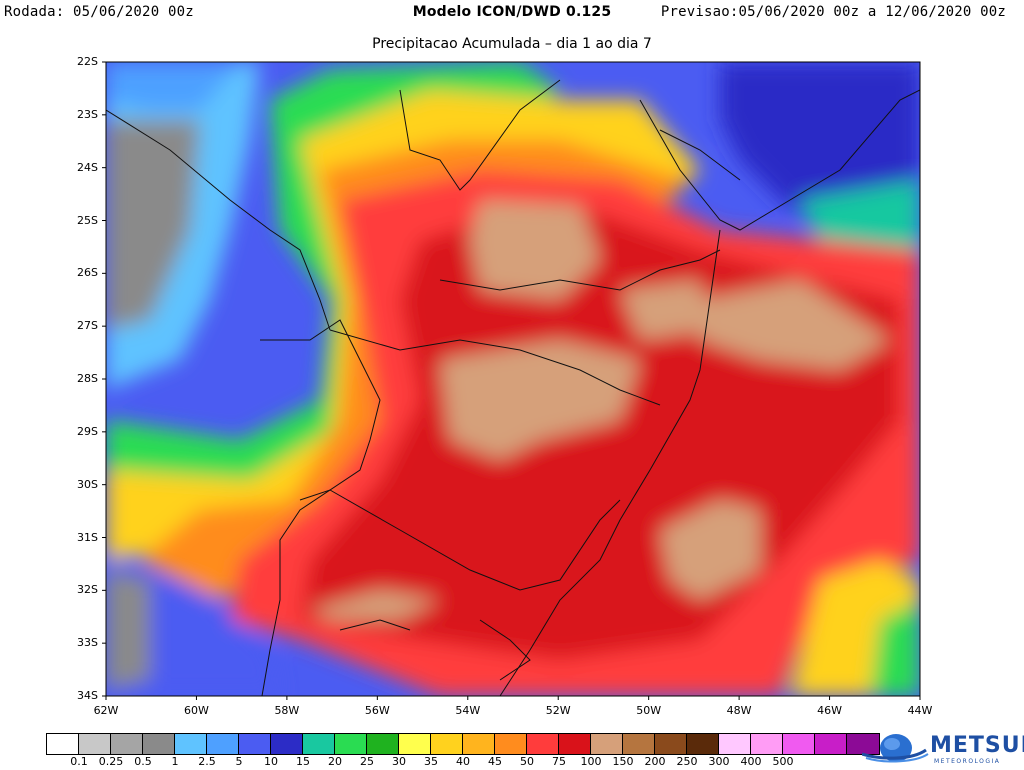  What do you see at coordinates (271, 761) in the screenshot?
I see `colorbar-level: 10` at bounding box center [271, 761].